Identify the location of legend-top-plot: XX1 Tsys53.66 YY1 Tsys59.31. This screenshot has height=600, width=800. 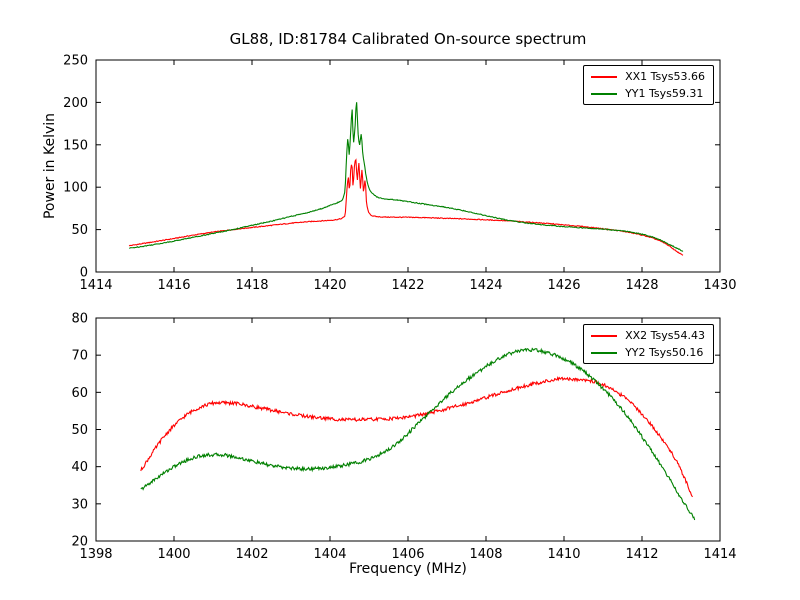
(648, 85).